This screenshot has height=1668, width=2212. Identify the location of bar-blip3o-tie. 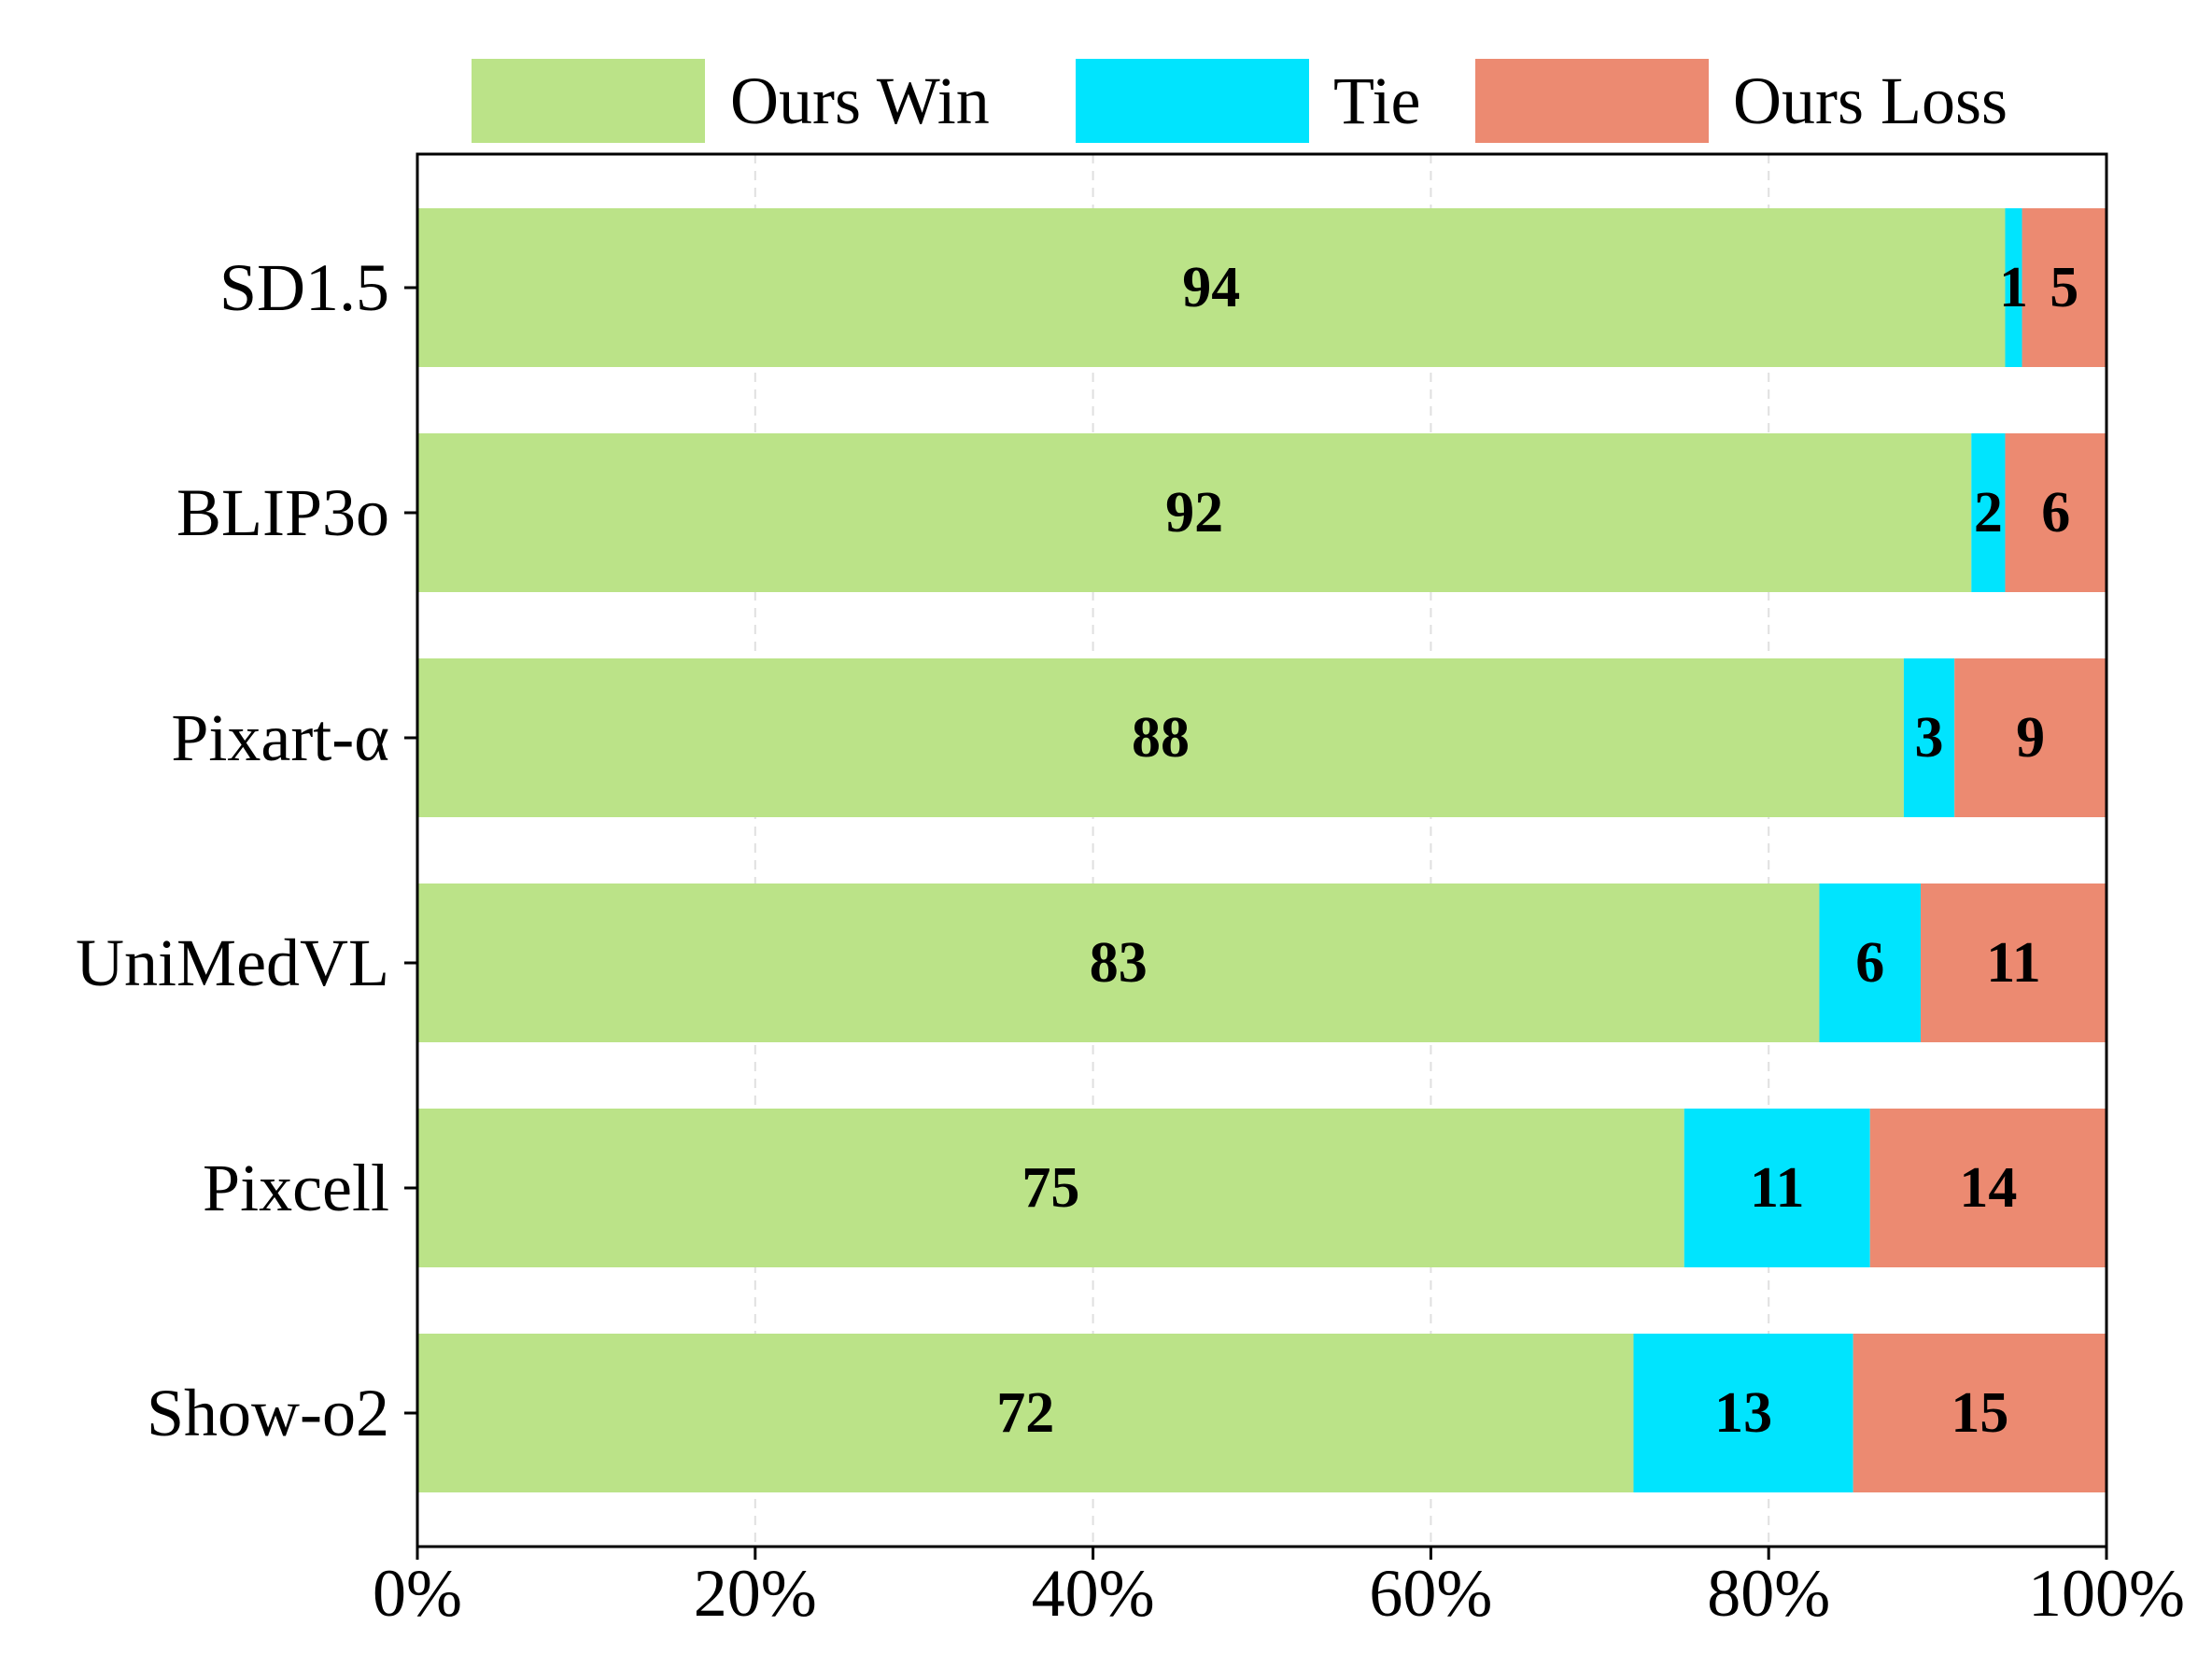
(1988, 512).